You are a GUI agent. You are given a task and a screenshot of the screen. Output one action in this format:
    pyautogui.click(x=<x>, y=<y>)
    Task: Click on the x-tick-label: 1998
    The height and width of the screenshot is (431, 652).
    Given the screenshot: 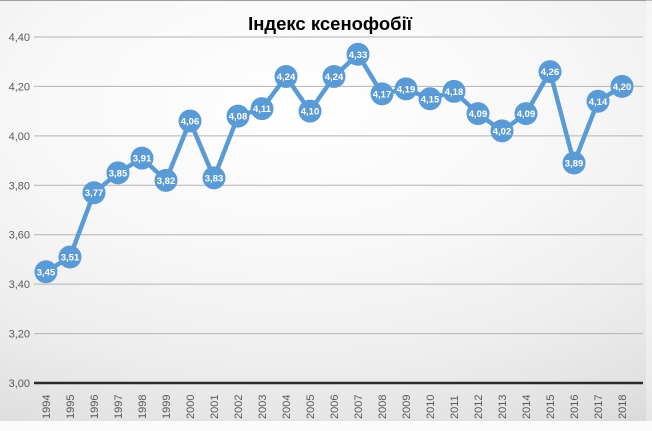 What is the action you would take?
    pyautogui.click(x=143, y=407)
    